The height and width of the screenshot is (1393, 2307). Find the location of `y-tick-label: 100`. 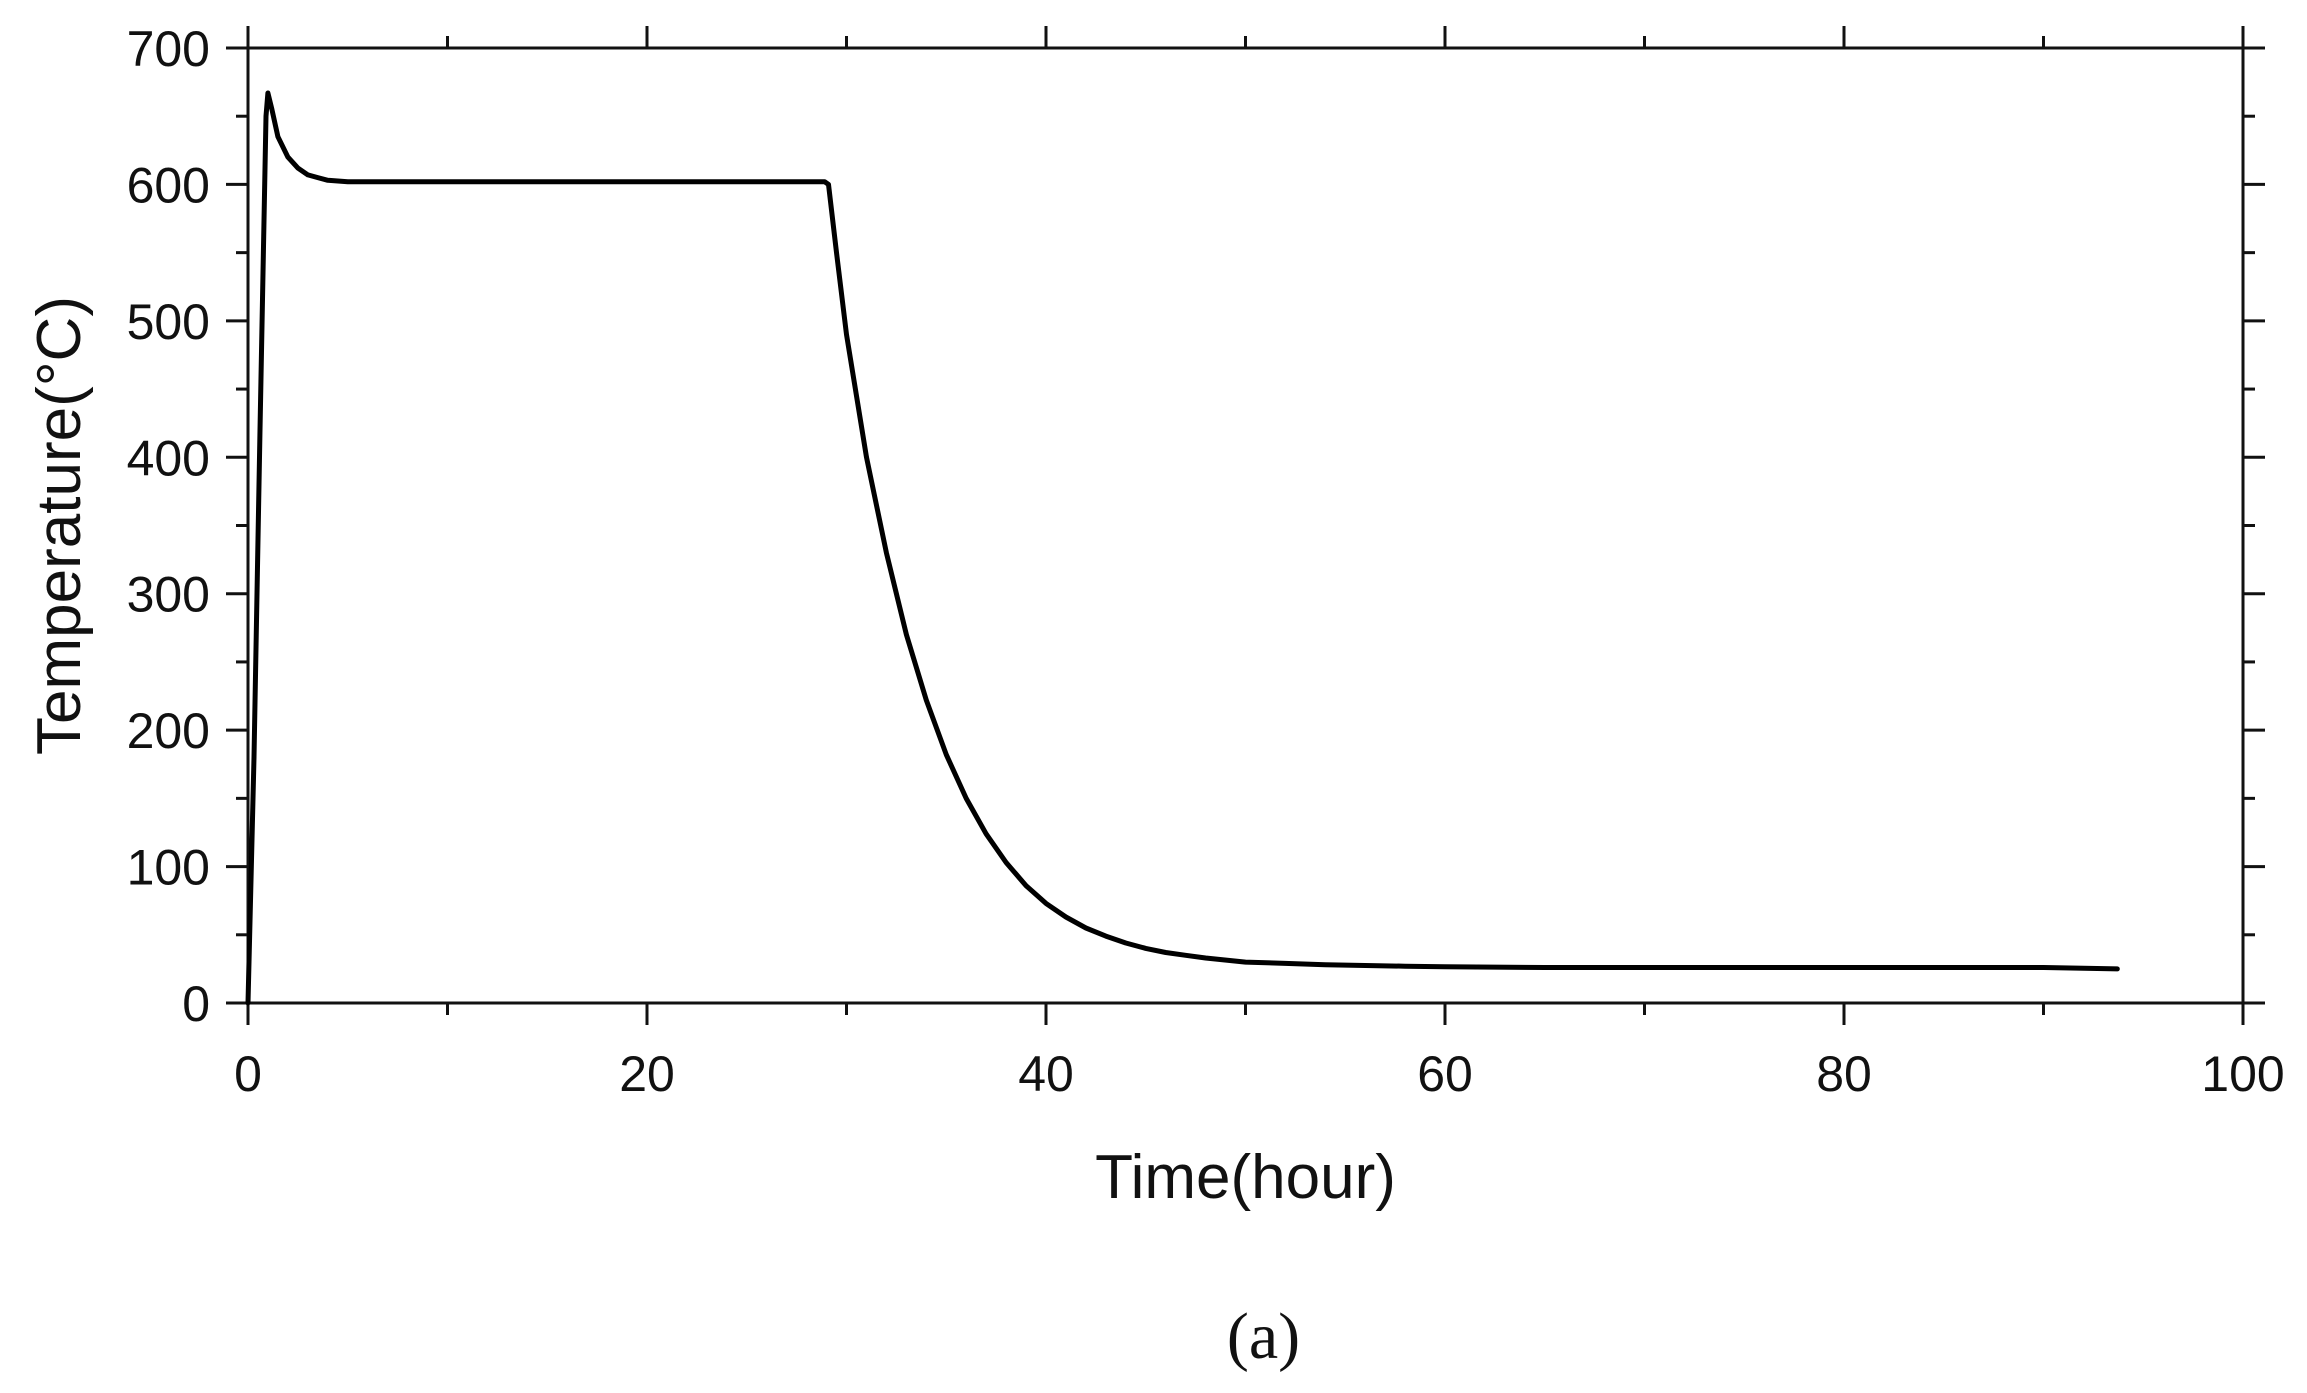

y-tick-label: 100 is located at coordinates (168, 868).